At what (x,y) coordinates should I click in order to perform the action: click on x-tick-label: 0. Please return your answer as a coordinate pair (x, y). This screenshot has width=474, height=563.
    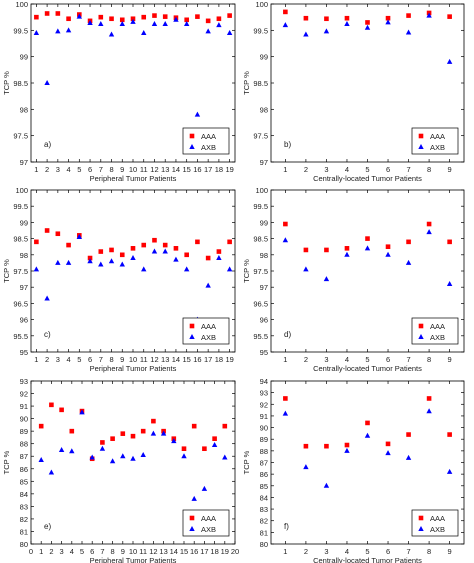
    Looking at the image, I should click on (31, 551).